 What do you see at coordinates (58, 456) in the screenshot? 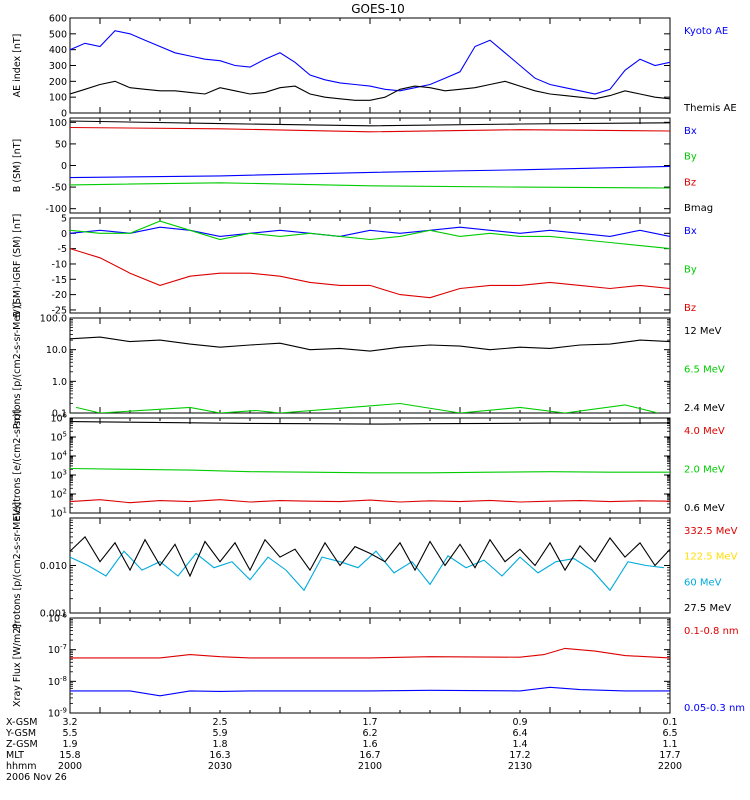
I see `y-tick-label: 10⁴` at bounding box center [58, 456].